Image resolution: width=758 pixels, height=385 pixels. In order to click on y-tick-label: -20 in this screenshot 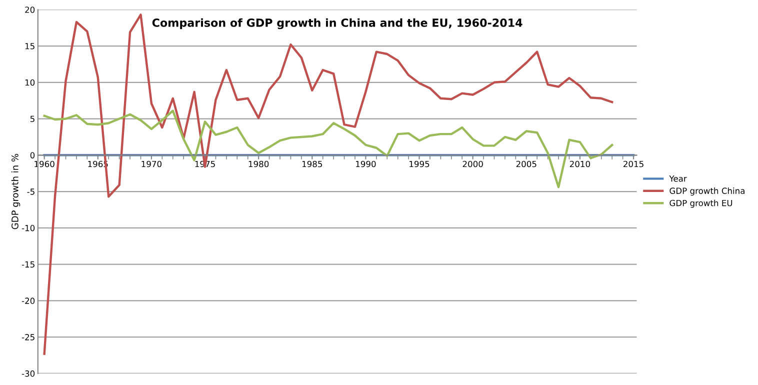, I will do `click(28, 301)`.